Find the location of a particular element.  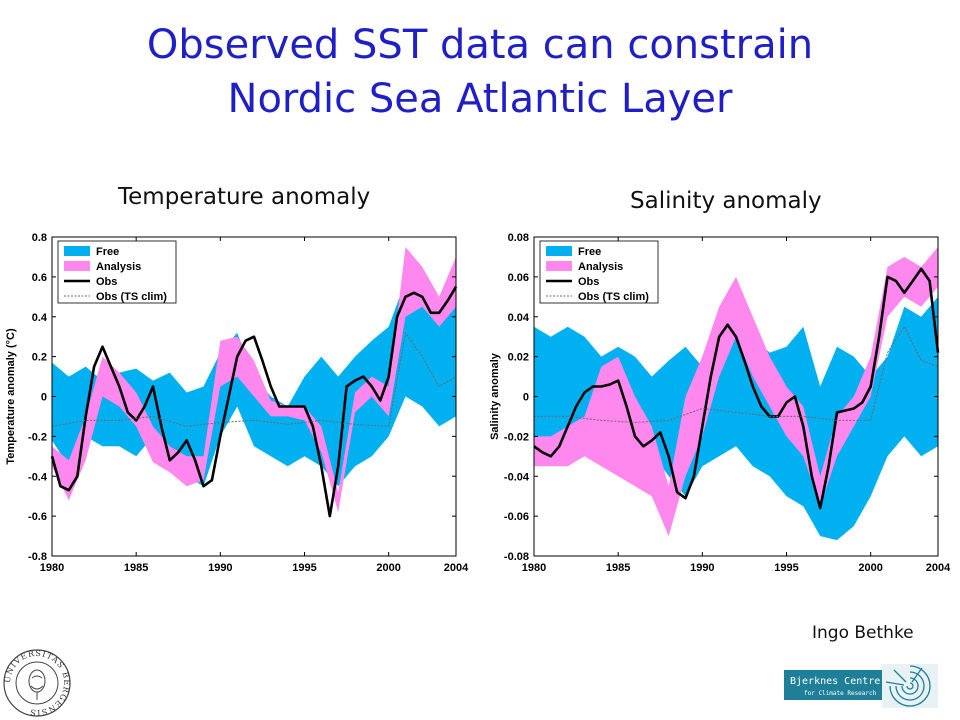

author-credit: Ingo Bethke is located at coordinates (863, 633).